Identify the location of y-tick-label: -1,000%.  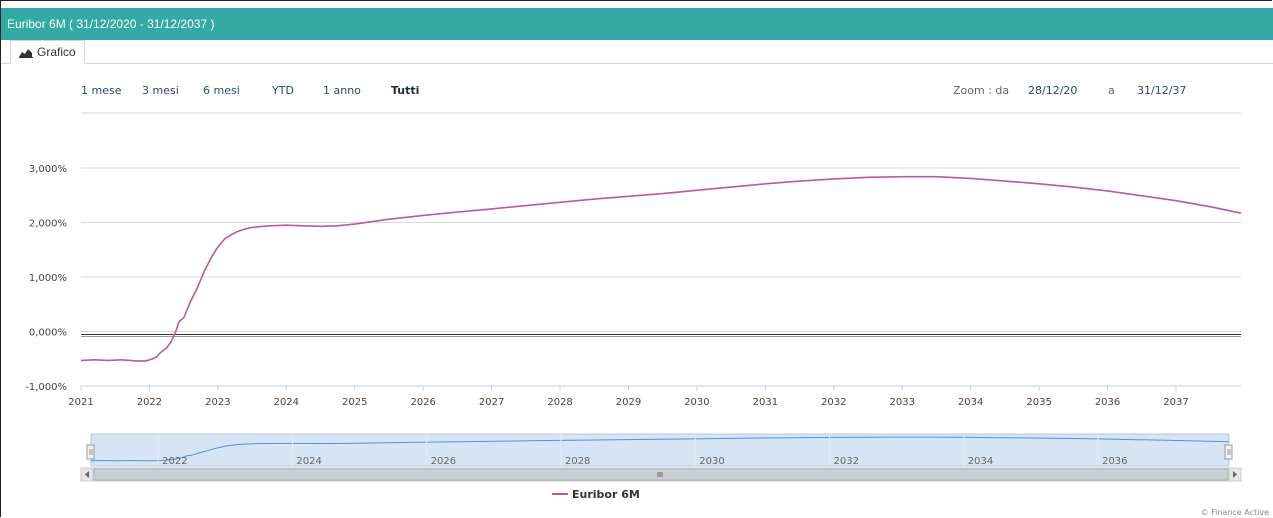
(46, 387).